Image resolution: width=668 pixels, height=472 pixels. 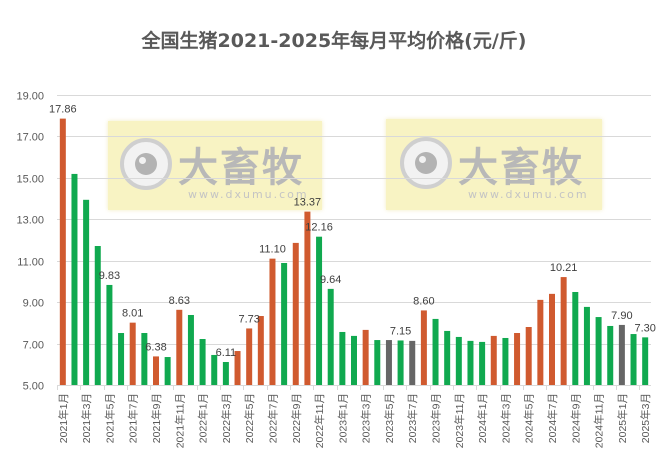 What do you see at coordinates (30, 138) in the screenshot?
I see `y-tick-label: 17.00` at bounding box center [30, 138].